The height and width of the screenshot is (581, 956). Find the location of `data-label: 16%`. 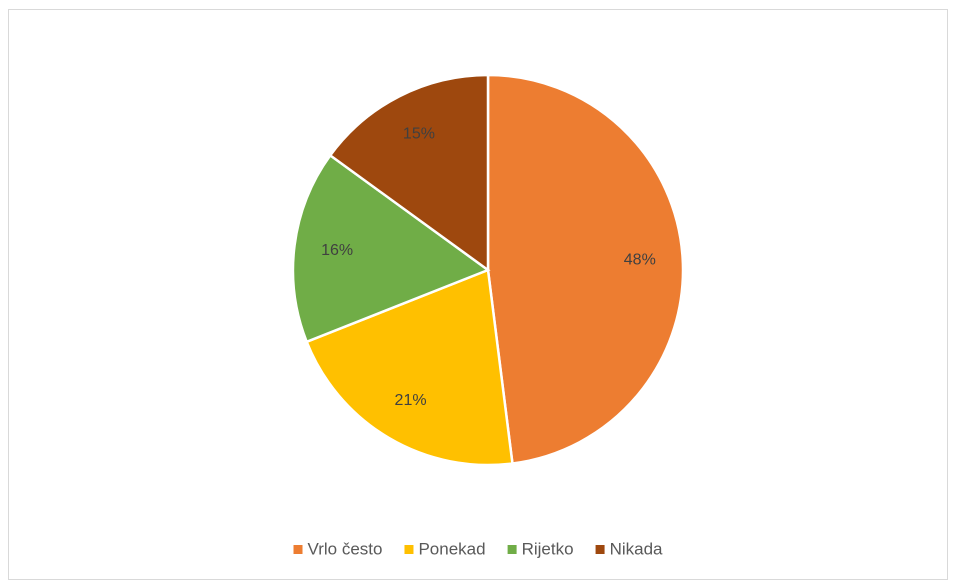

data-label: 16% is located at coordinates (337, 250).